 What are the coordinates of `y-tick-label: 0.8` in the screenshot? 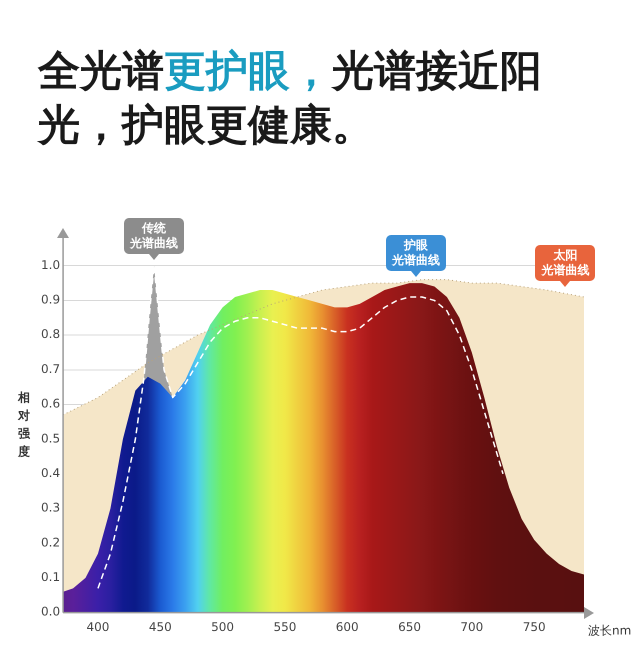 It's located at (50, 334).